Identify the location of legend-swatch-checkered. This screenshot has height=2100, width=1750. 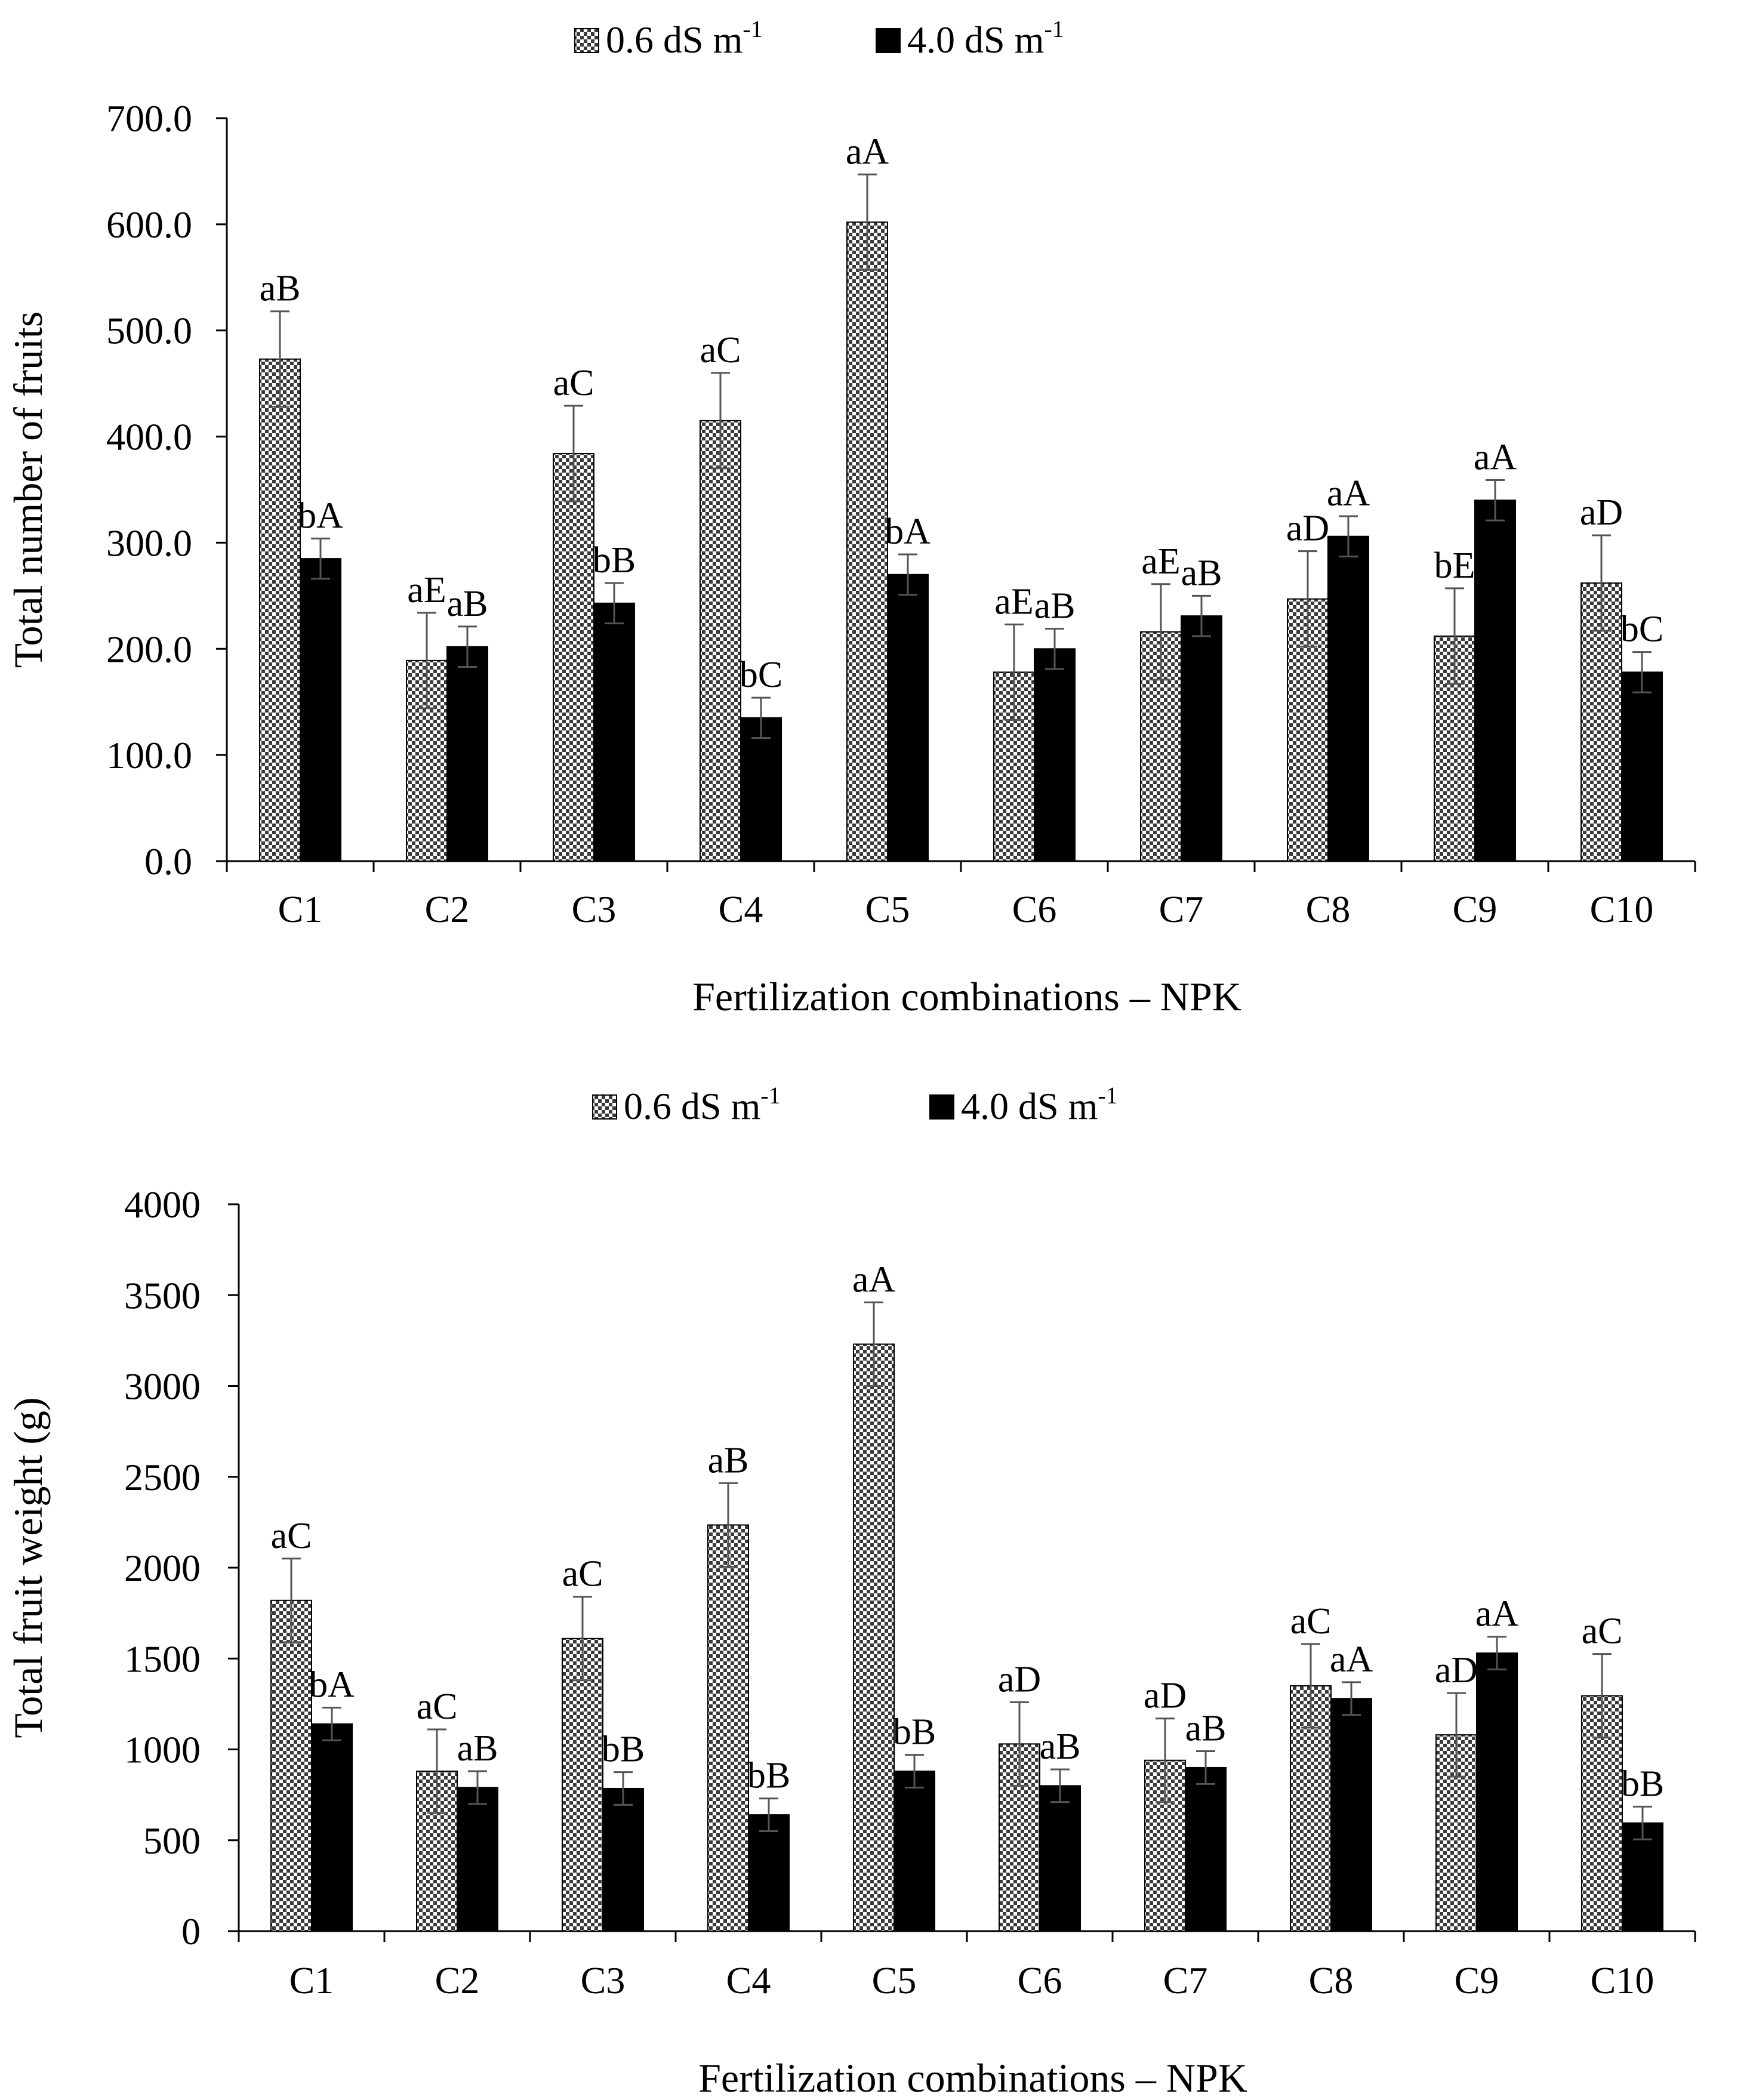
(605, 1107).